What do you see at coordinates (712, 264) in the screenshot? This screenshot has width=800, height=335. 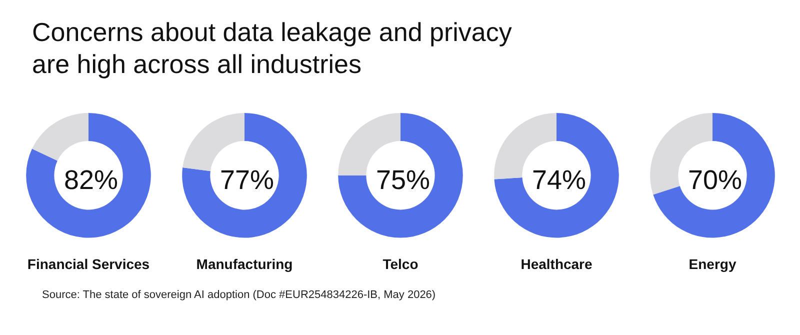 I see `text: Energy` at bounding box center [712, 264].